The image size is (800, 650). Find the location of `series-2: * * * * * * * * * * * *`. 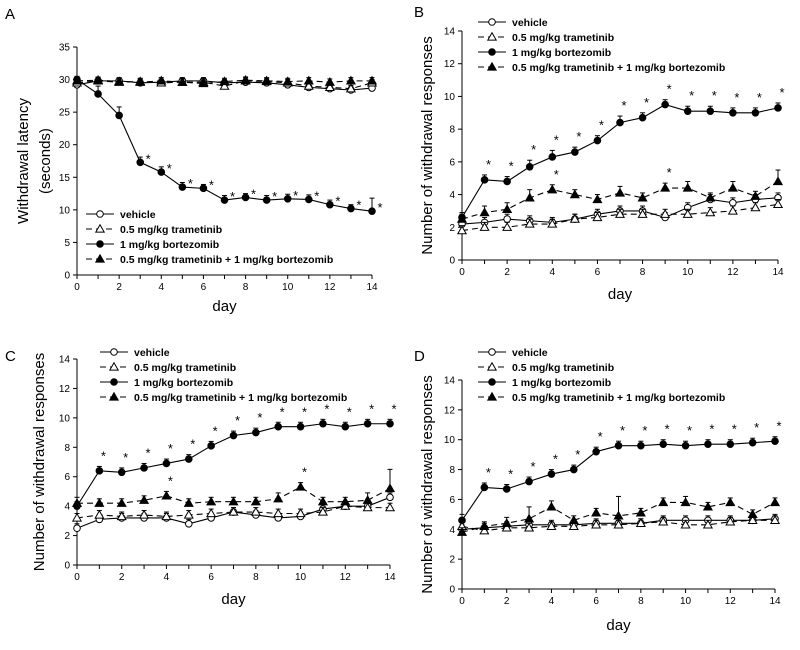

series-2: * * * * * * * * * * * * is located at coordinates (228, 145).